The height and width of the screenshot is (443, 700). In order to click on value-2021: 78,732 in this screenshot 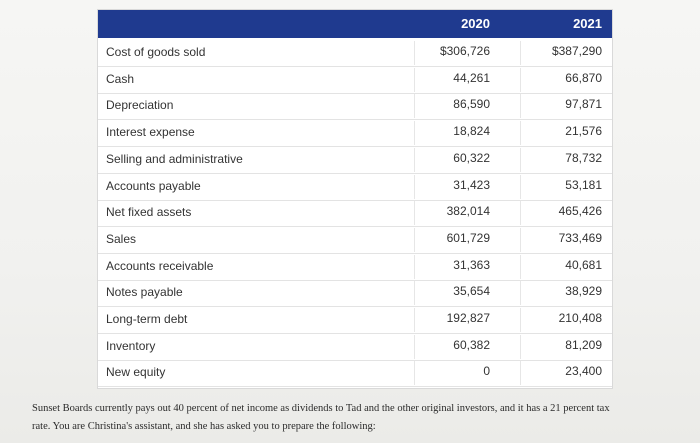, I will do `click(583, 157)`.